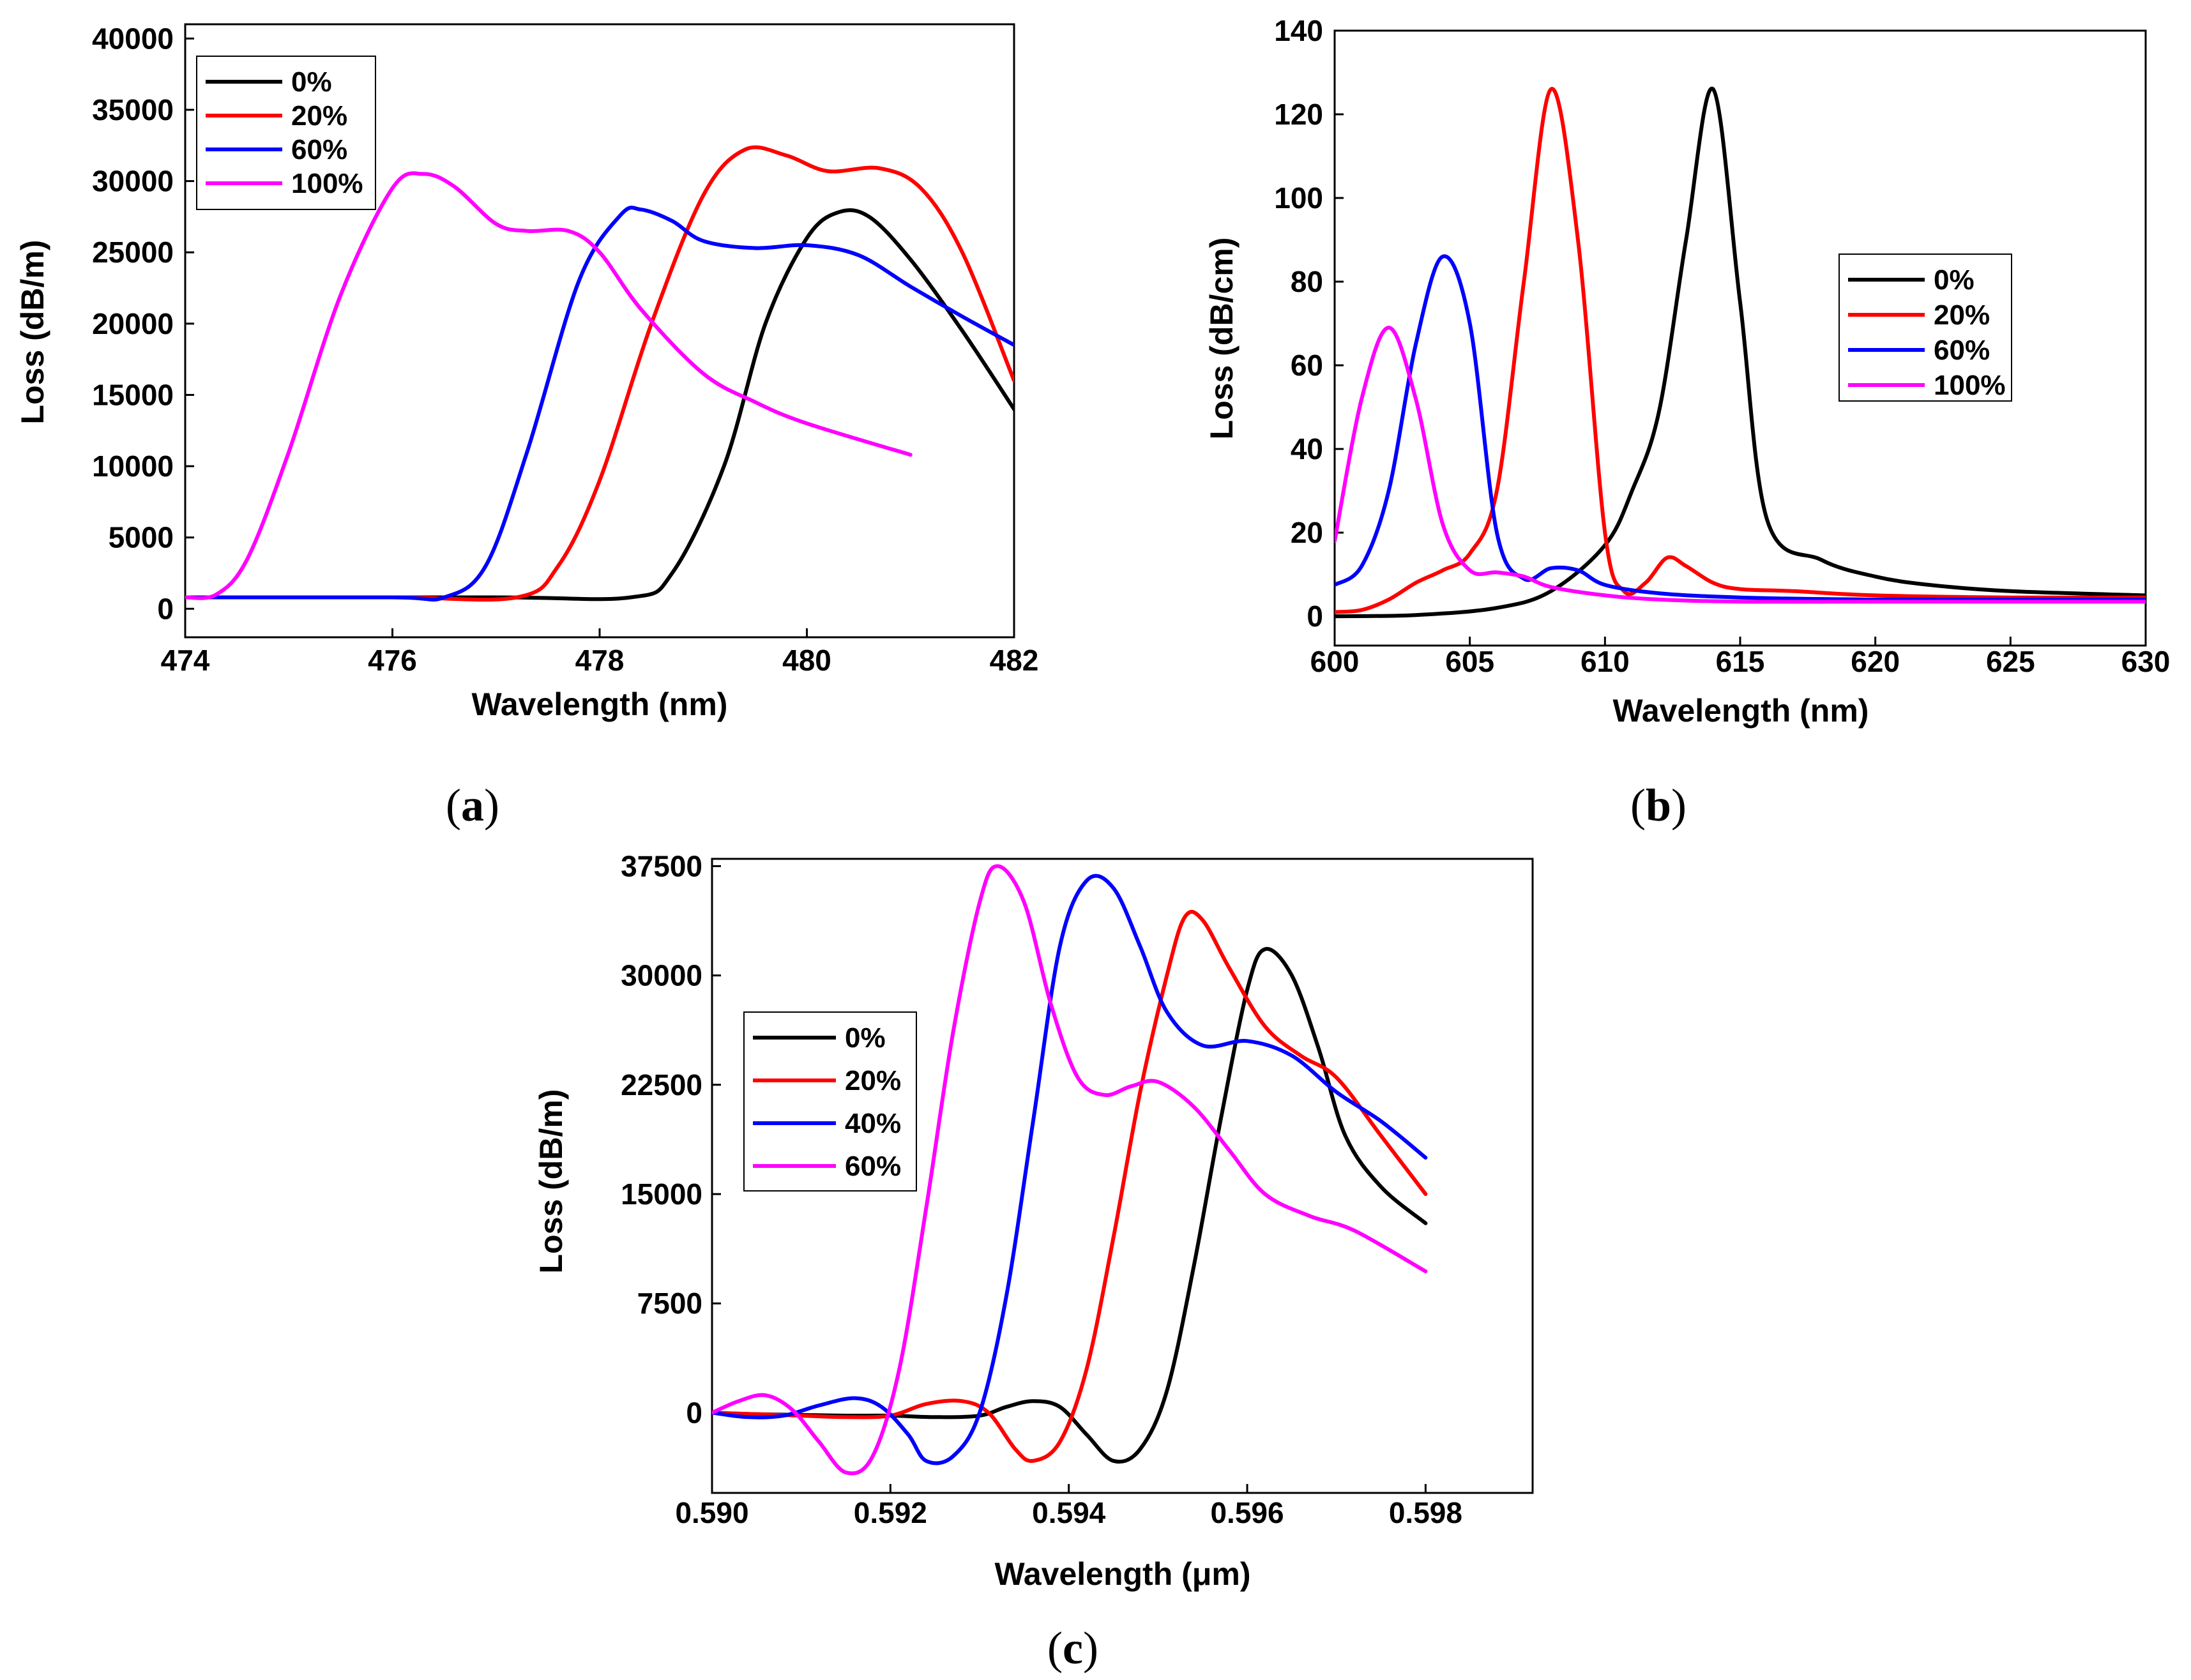 The image size is (2191, 1680). What do you see at coordinates (133, 38) in the screenshot?
I see `y-tick-label: 40000` at bounding box center [133, 38].